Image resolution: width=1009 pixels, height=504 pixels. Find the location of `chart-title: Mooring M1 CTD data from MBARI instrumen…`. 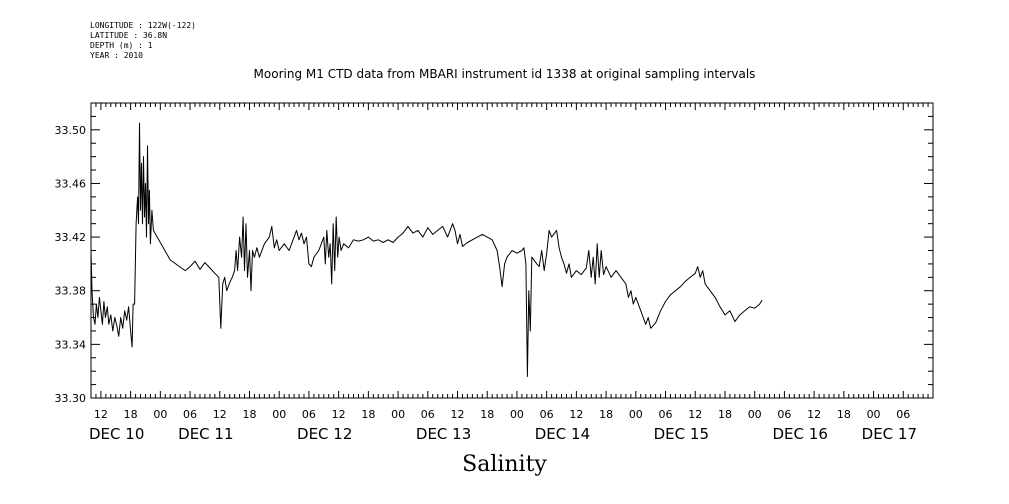

chart-title: Mooring M1 CTD data from MBARI instrumen… is located at coordinates (504, 74).